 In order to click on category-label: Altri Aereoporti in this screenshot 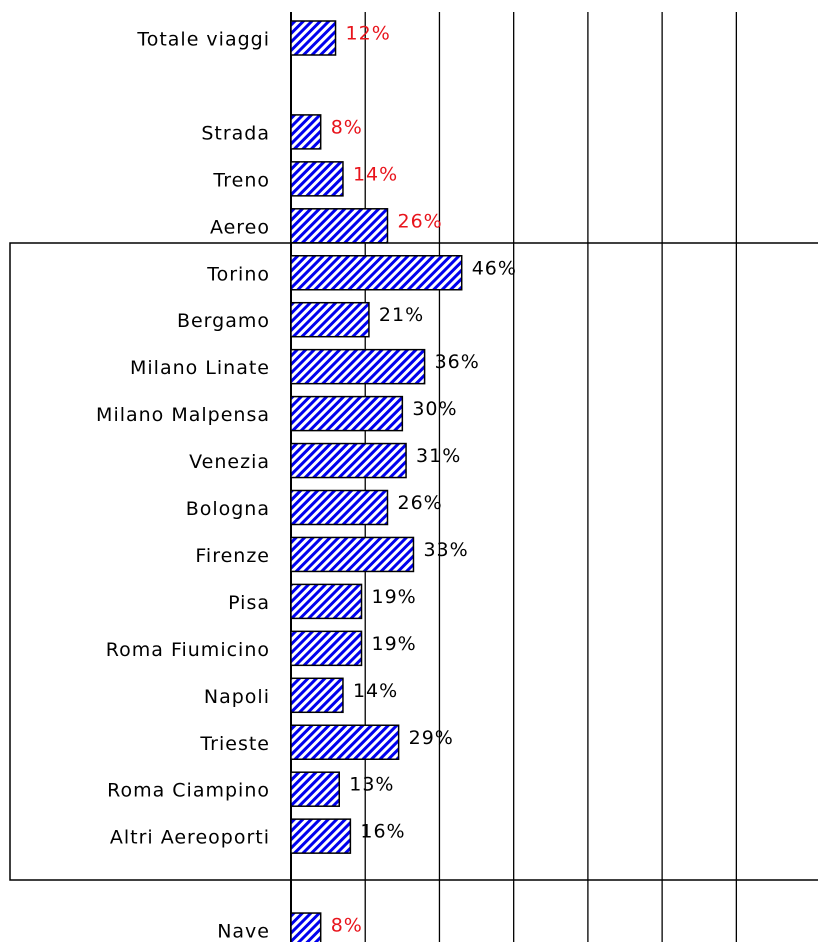, I will do `click(190, 838)`.